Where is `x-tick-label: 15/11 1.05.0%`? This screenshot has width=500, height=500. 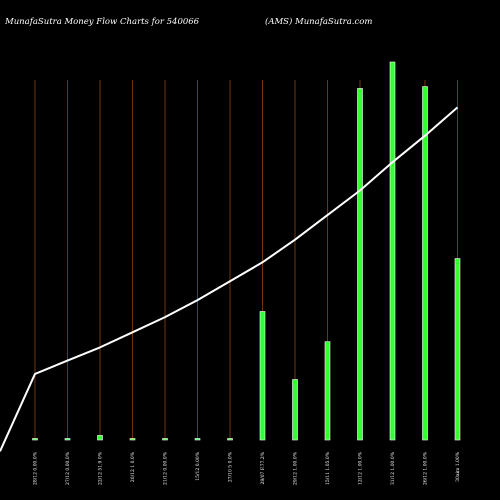
x-tick-label: 15/11 1.05.0% is located at coordinates (328, 468).